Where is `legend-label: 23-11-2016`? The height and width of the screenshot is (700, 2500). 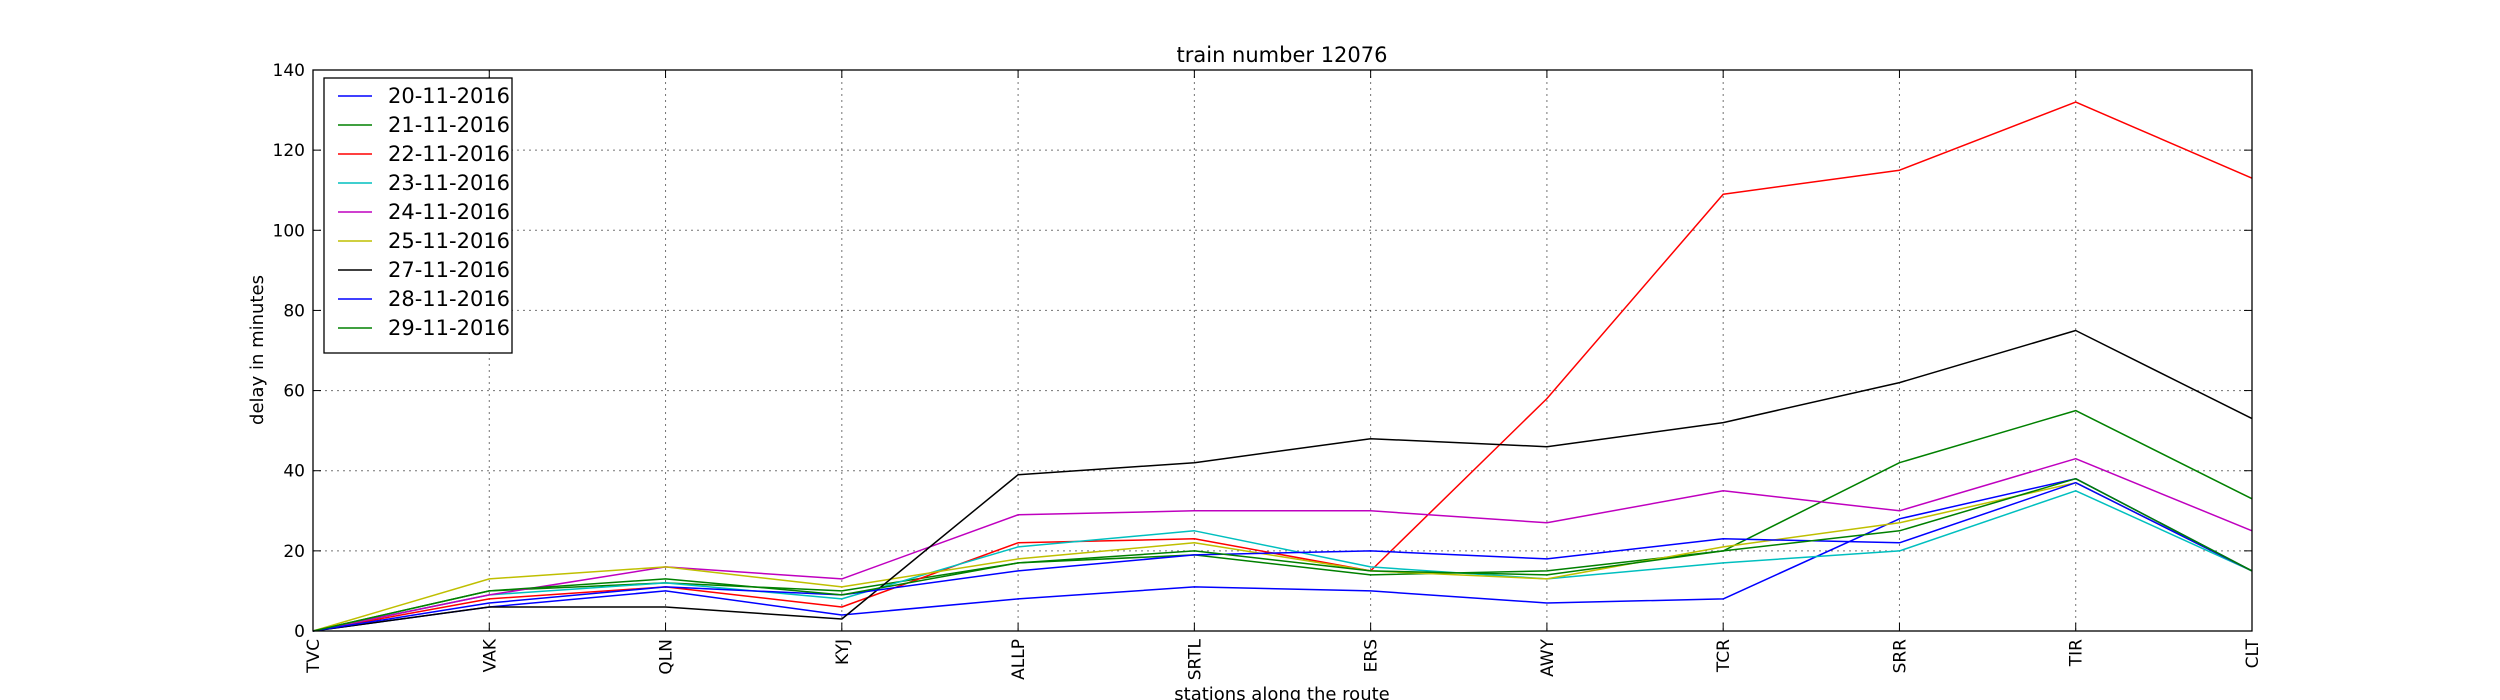
legend-label: 23-11-2016 is located at coordinates (449, 183).